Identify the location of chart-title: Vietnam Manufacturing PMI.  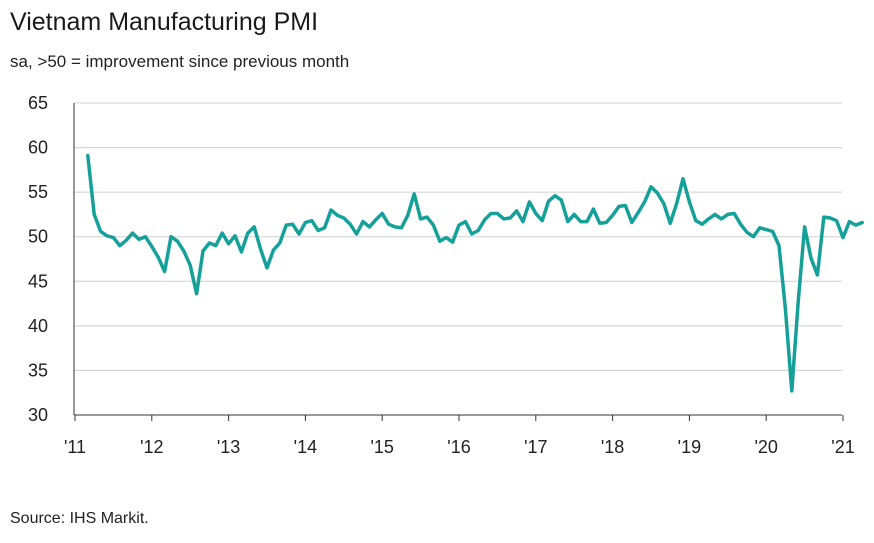
(164, 22).